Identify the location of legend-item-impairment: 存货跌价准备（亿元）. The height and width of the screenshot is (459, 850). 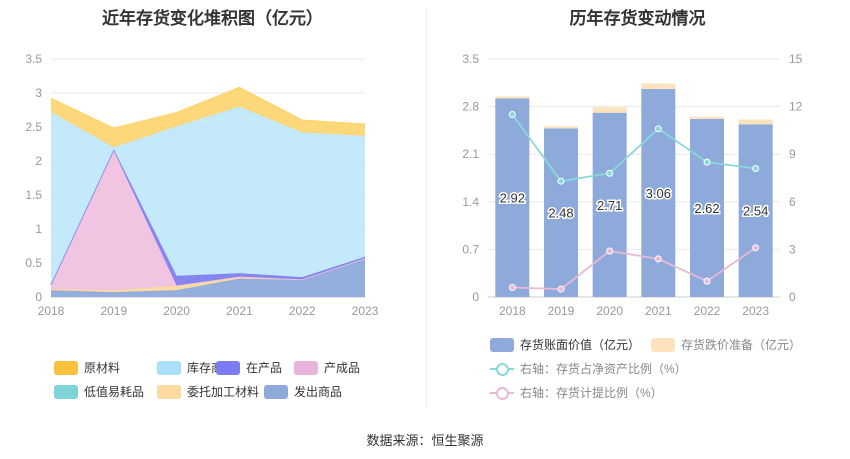
(726, 344).